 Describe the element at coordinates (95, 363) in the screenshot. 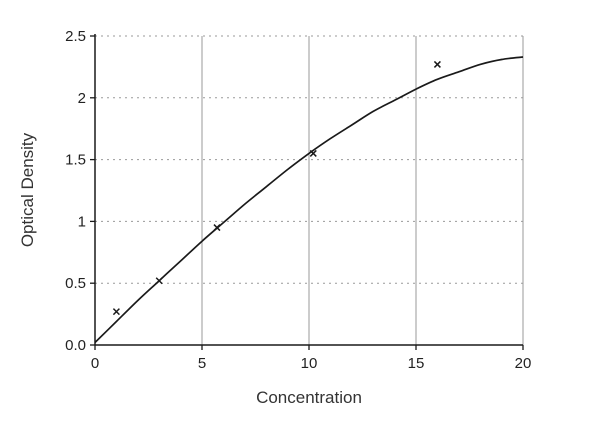

I see `x-tick-label: 0` at that location.